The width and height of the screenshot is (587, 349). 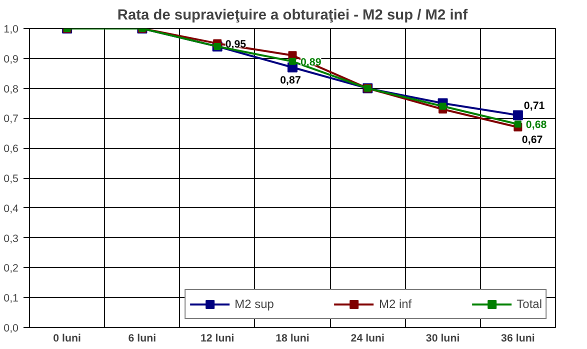 I want to click on y-tick-label: 0,1, so click(x=11, y=298).